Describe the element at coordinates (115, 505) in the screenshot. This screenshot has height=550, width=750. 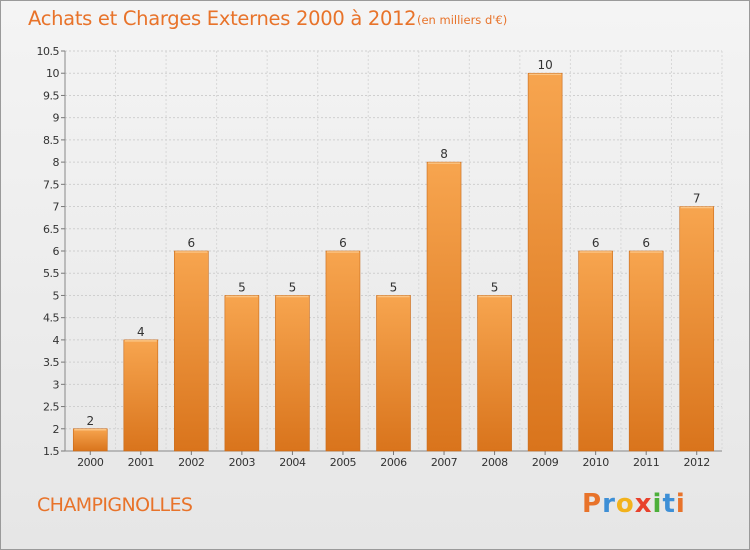
I see `commune-name: CHAMPIGNOLLES` at that location.